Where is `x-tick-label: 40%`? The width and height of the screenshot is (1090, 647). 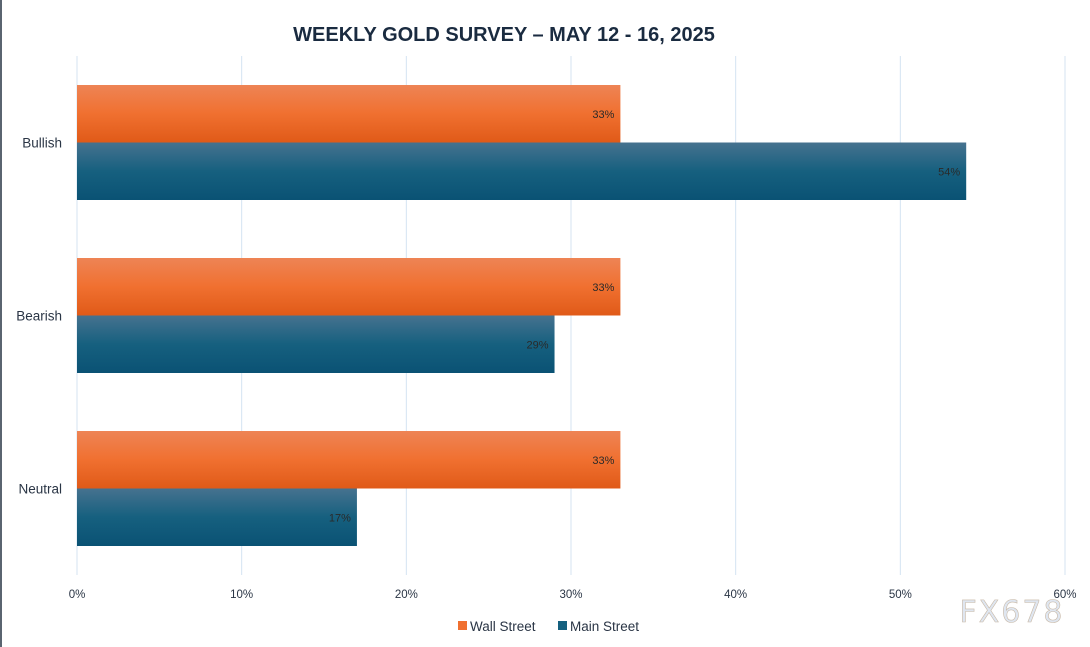
x-tick-label: 40% is located at coordinates (735, 595).